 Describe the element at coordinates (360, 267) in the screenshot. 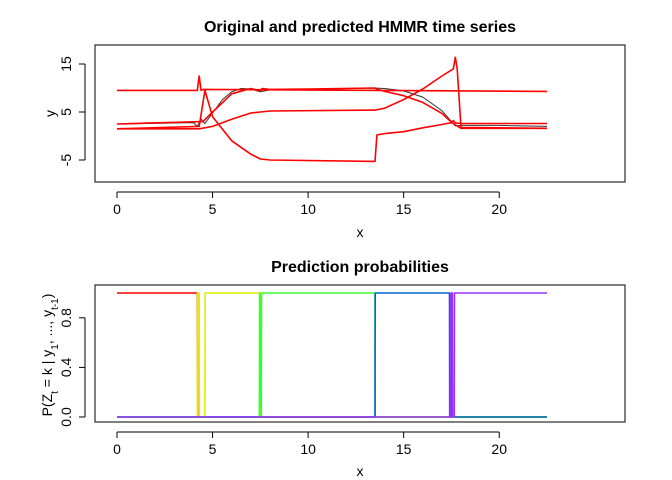

I see `chart-title: Prediction probabilities` at that location.